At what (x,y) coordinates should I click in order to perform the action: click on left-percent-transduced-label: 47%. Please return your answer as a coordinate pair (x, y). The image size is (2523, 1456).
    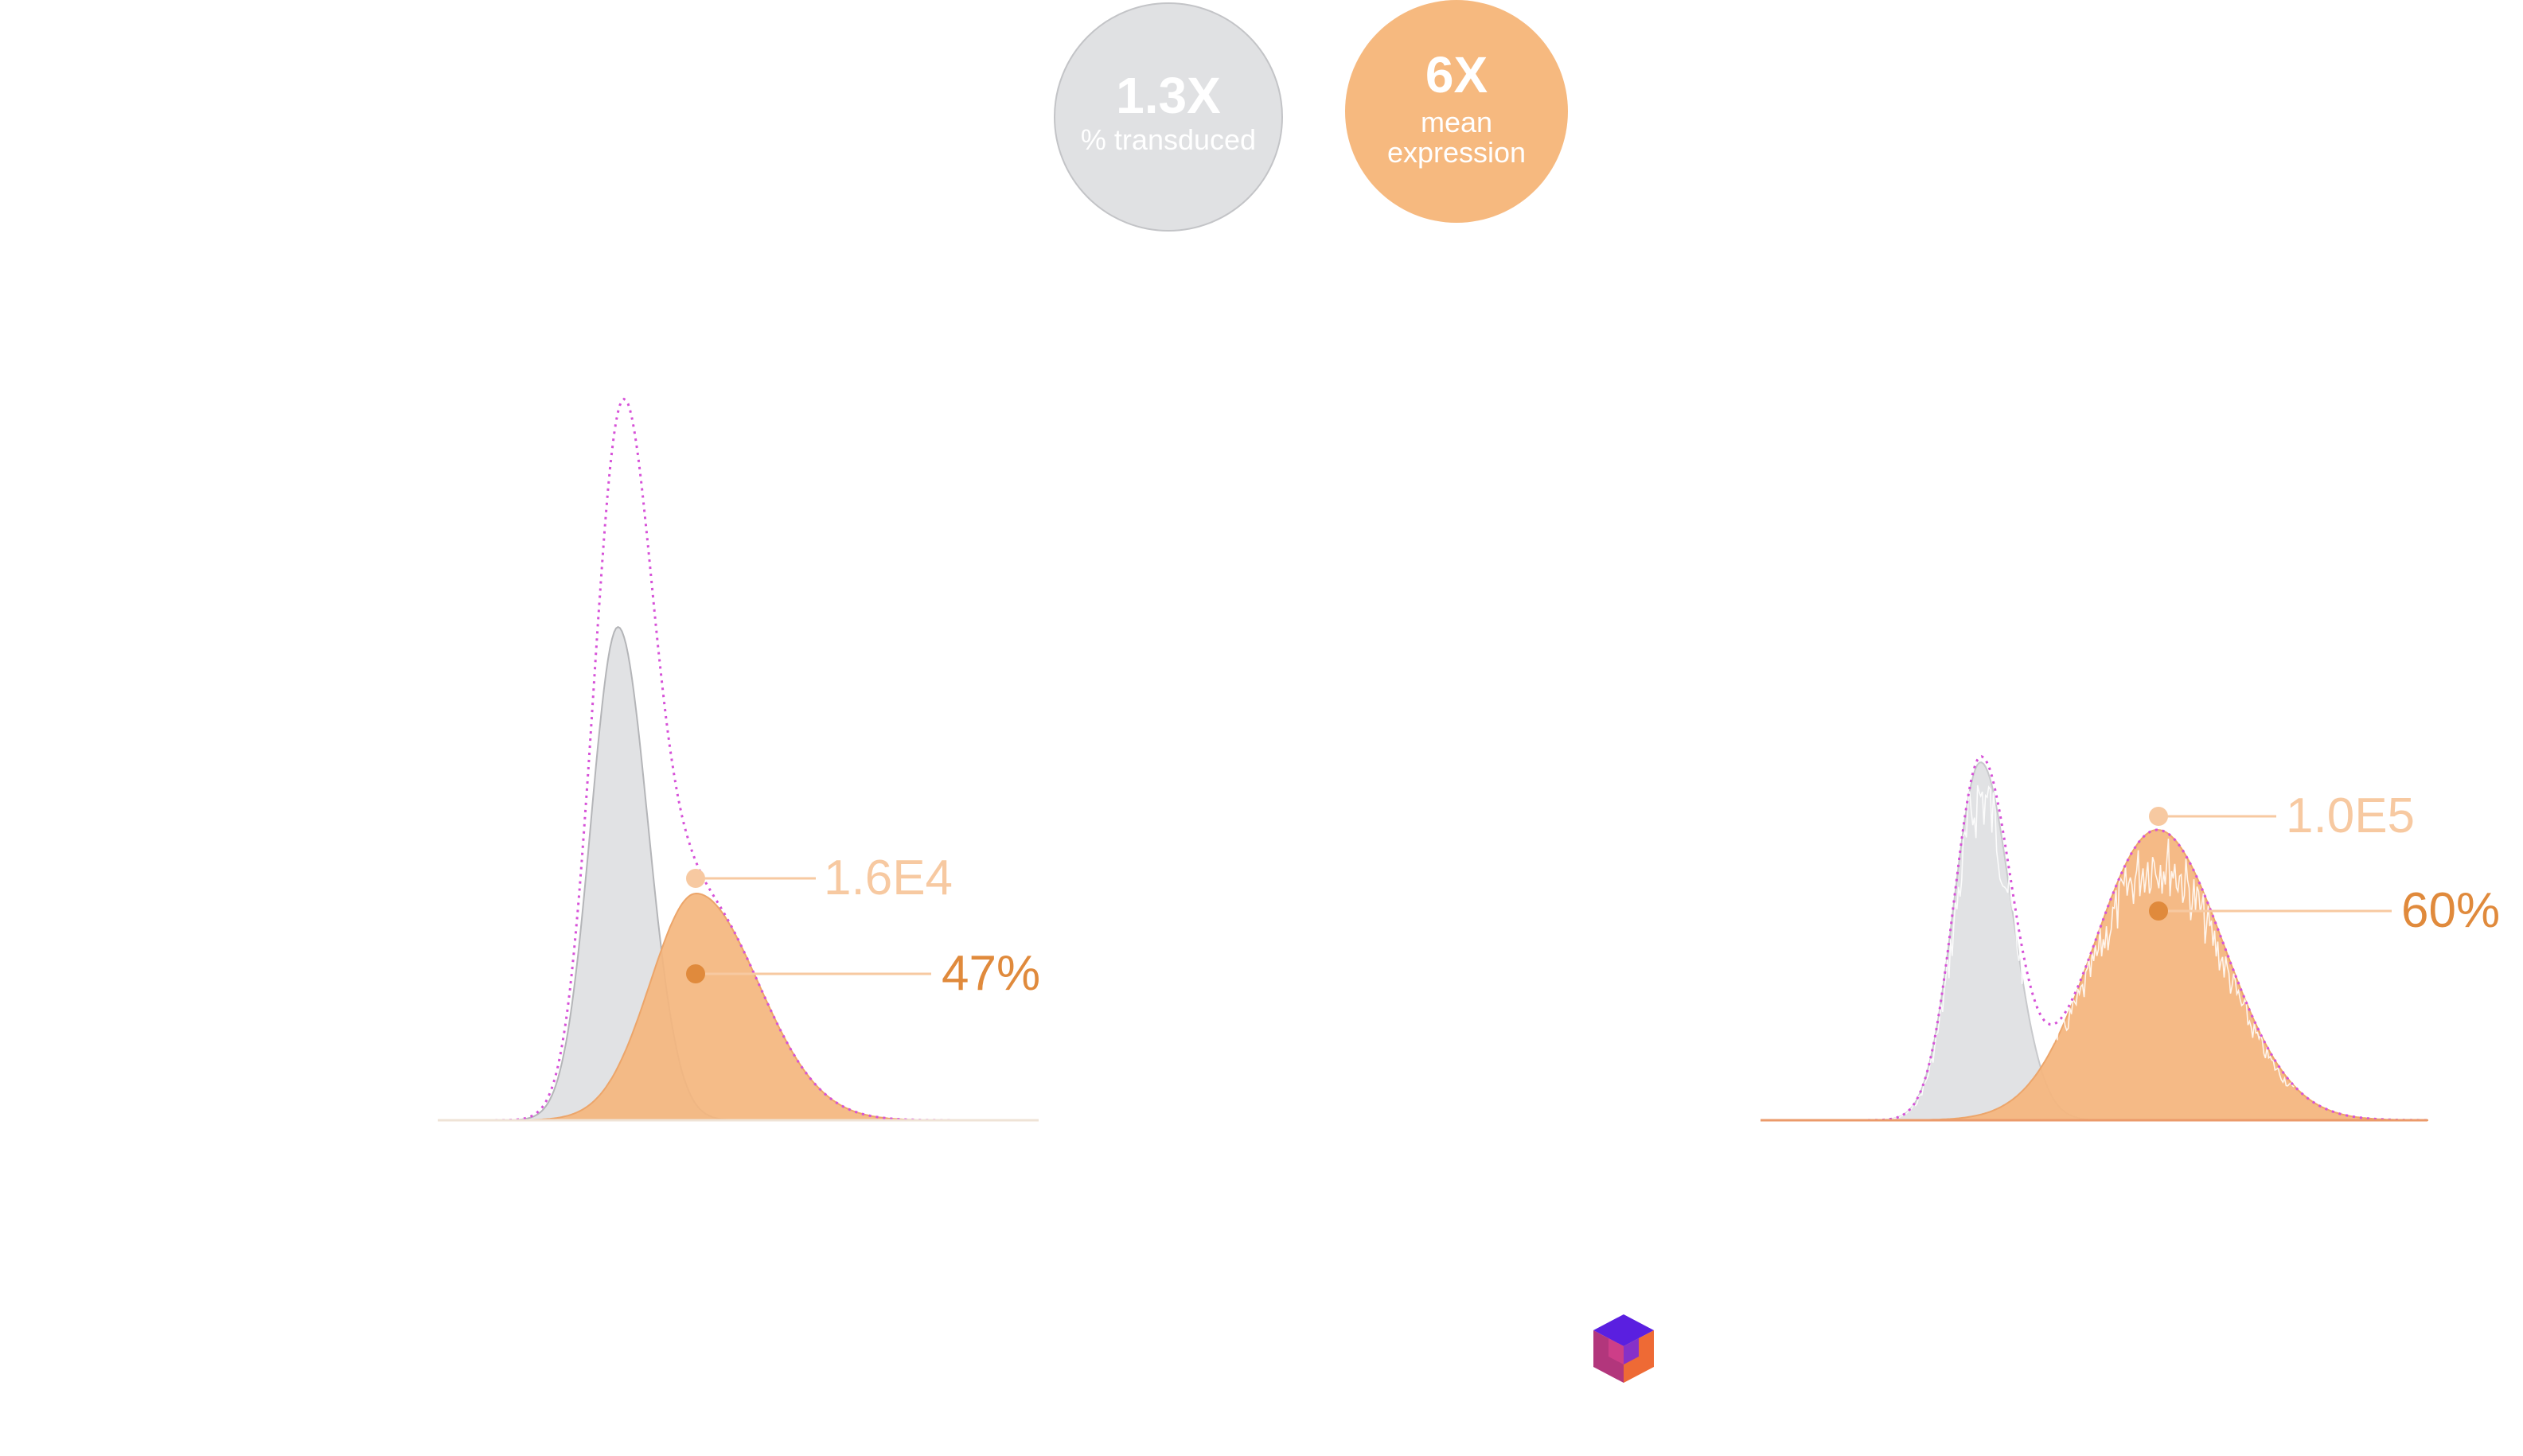
    Looking at the image, I should click on (991, 973).